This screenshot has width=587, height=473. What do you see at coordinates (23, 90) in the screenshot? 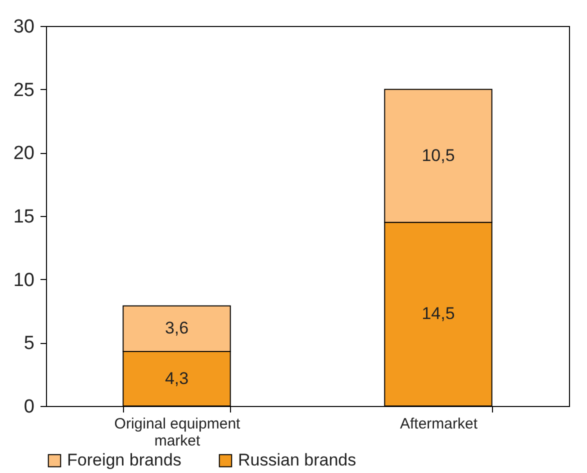
I see `y-tick-label: 25` at bounding box center [23, 90].